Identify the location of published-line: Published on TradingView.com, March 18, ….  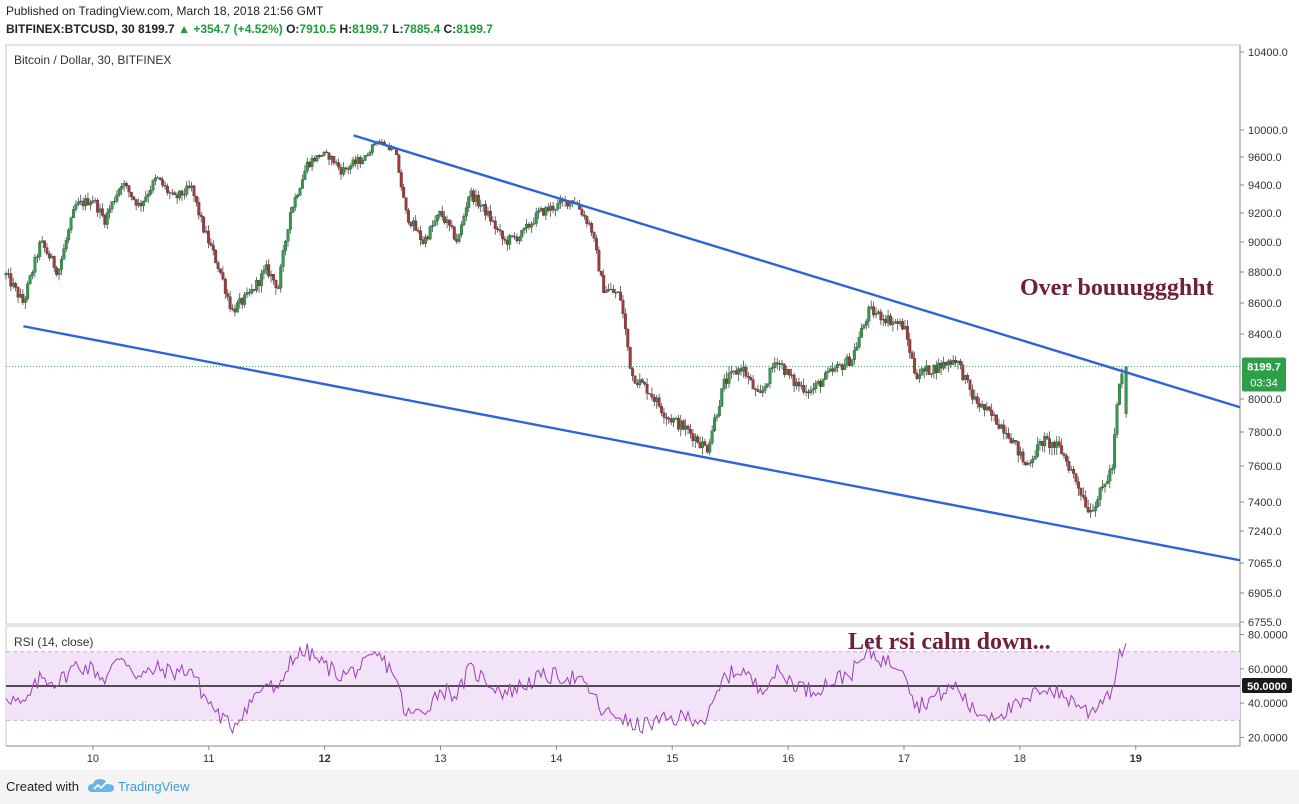
(165, 11).